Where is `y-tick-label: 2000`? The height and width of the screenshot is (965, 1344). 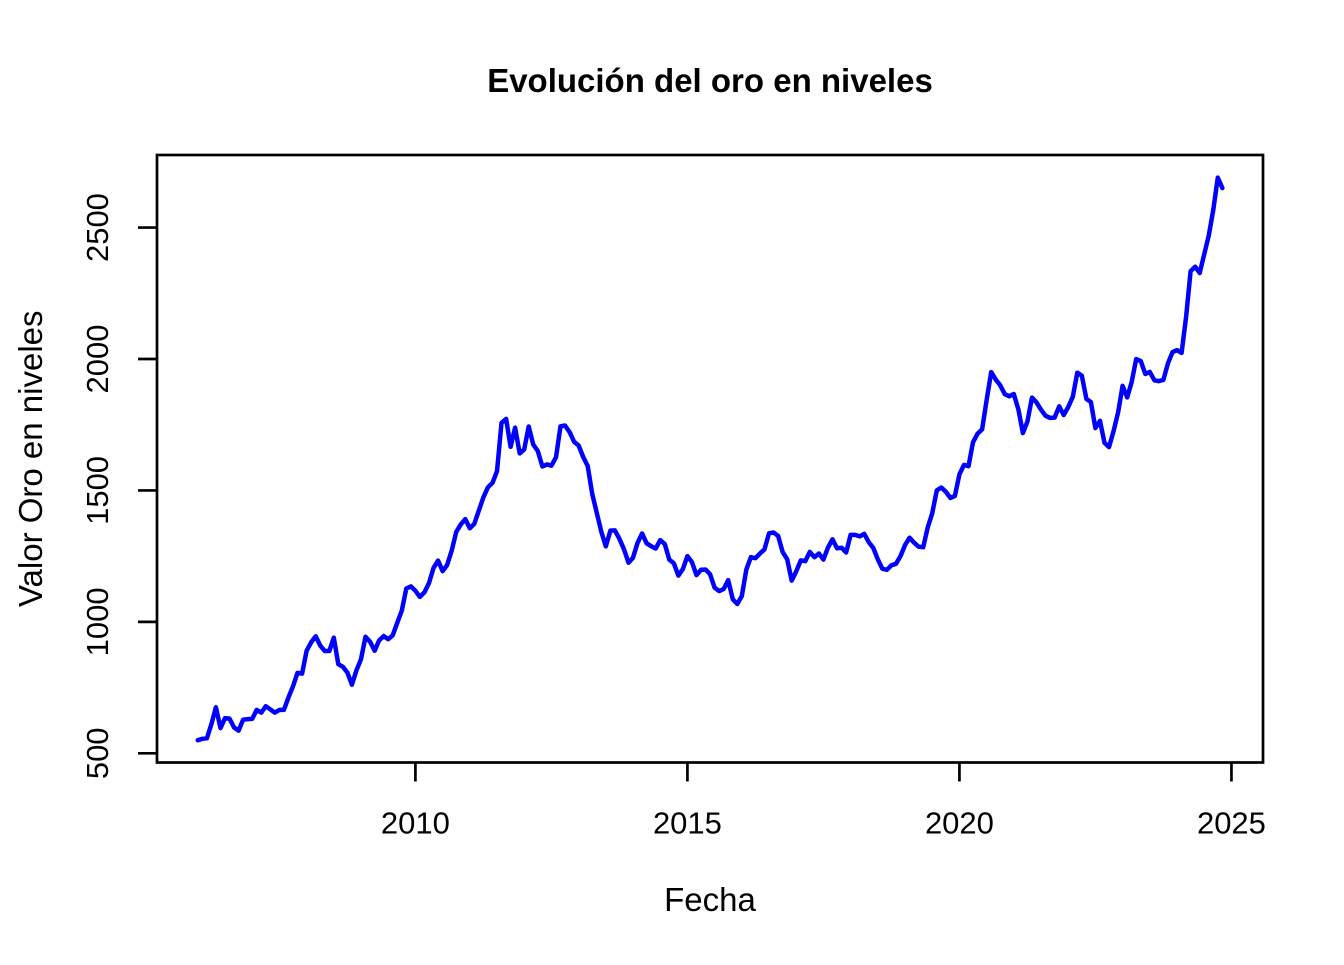 y-tick-label: 2000 is located at coordinates (97, 359).